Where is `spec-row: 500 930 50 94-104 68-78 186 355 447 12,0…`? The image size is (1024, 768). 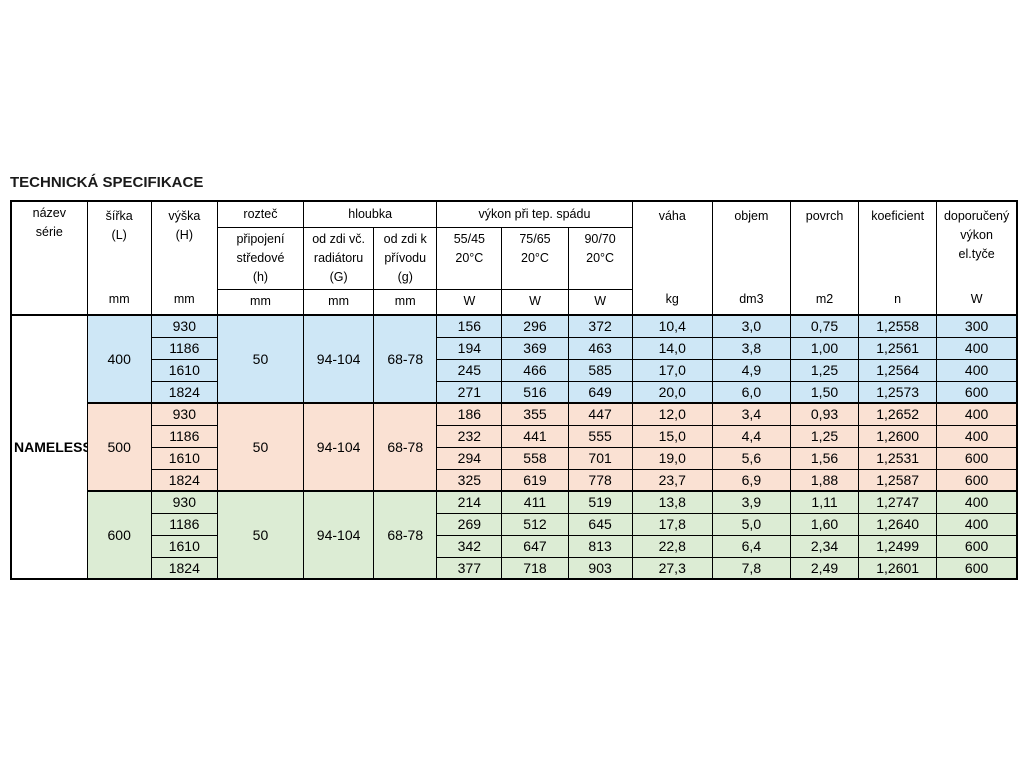
spec-row: 500 930 50 94-104 68-78 186 355 447 12,0… is located at coordinates (514, 447).